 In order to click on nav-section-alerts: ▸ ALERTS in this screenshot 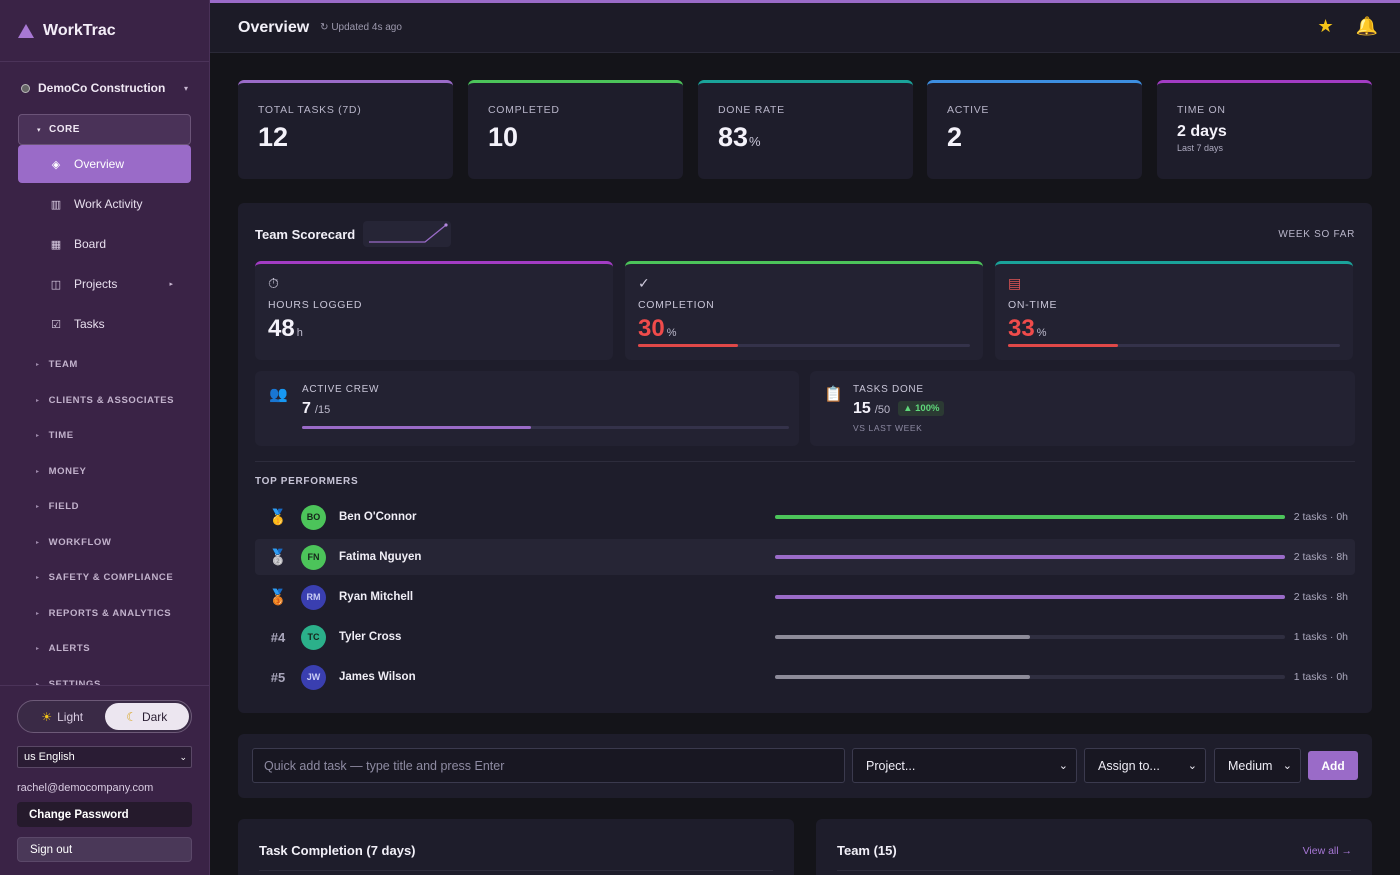, I will do `click(104, 649)`.